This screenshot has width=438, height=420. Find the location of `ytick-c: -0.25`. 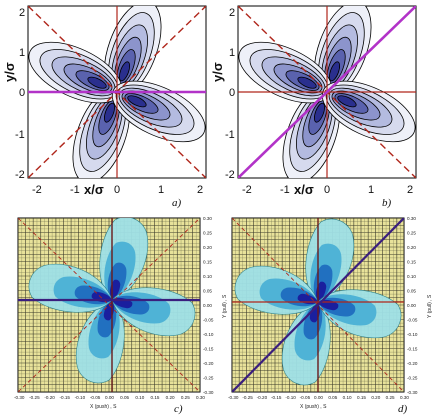

ytick-c: -0.25 is located at coordinates (208, 378).